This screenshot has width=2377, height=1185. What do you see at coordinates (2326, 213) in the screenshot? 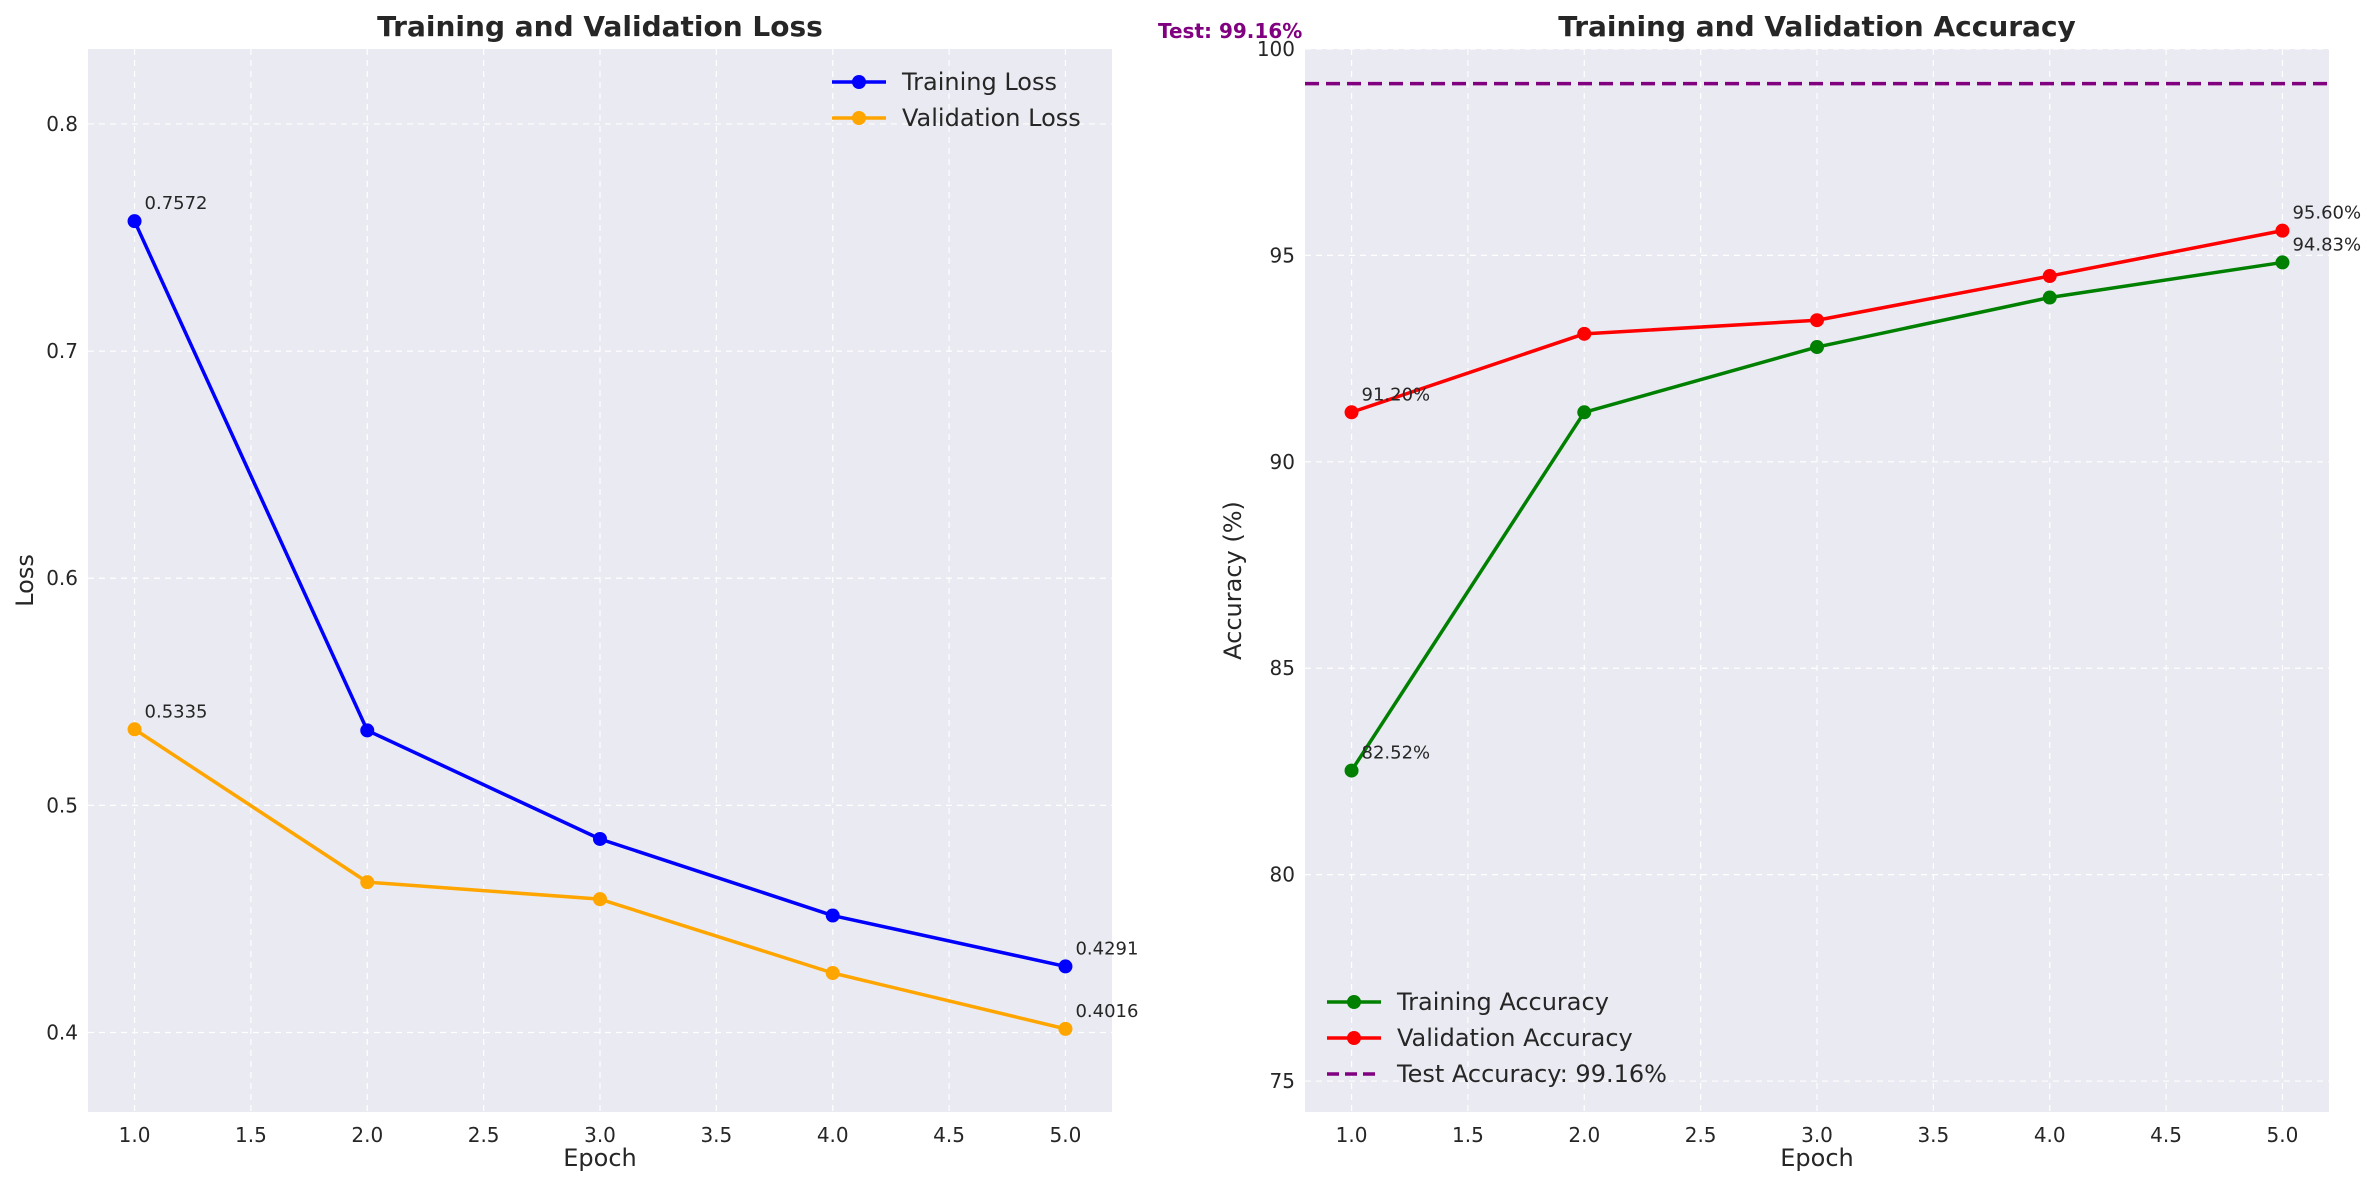
I see `data-label: 95.60%` at bounding box center [2326, 213].